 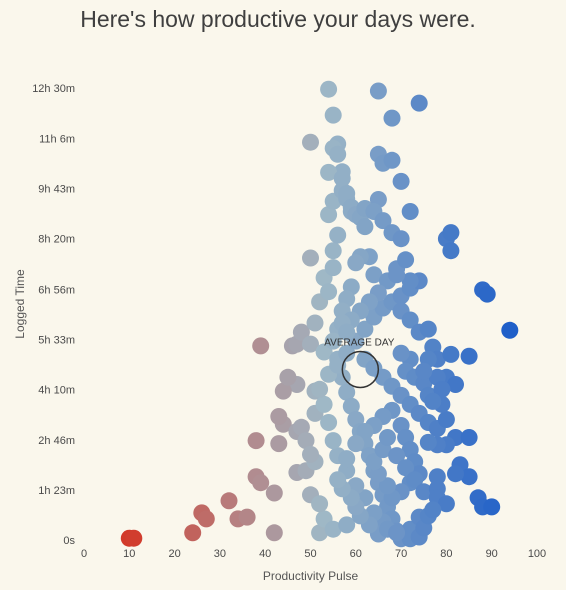 What do you see at coordinates (174, 554) in the screenshot?
I see `x-tick-label: 20` at bounding box center [174, 554].